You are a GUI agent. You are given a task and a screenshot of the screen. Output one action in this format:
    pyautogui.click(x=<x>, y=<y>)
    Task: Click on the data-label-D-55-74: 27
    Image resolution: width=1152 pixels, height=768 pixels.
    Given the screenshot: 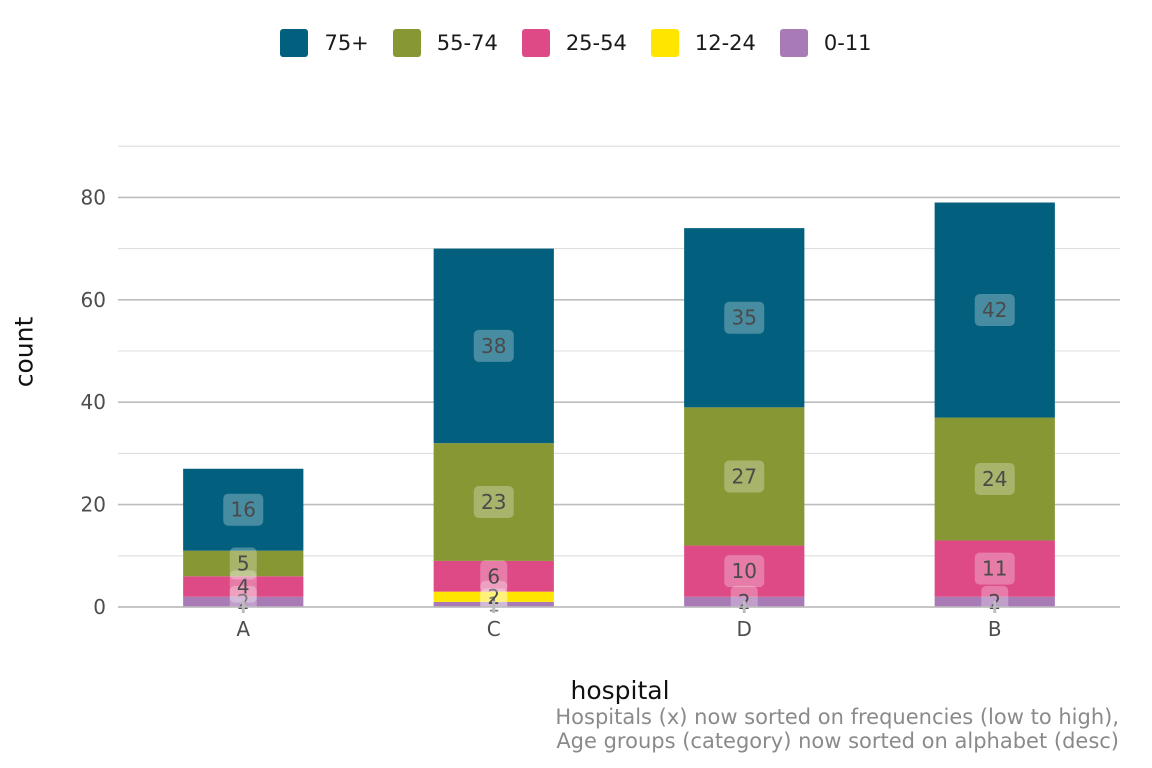 What is the action you would take?
    pyautogui.click(x=744, y=476)
    